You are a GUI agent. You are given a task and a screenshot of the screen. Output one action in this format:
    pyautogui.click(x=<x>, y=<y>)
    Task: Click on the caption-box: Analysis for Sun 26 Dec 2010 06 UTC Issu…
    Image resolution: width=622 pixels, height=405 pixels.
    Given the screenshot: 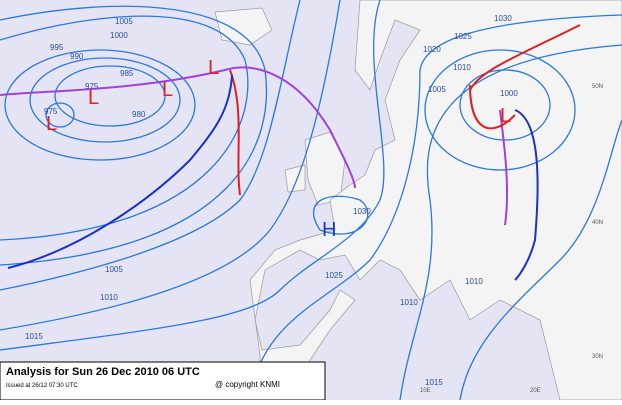 What is the action you would take?
    pyautogui.click(x=163, y=381)
    